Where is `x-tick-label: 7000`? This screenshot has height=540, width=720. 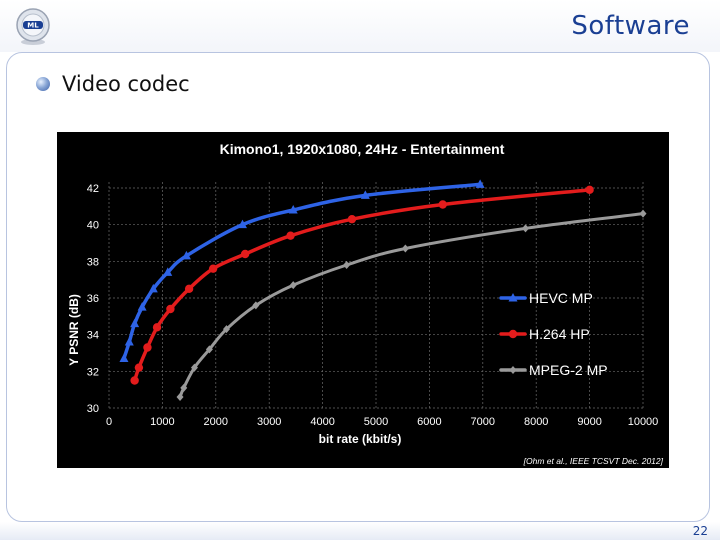
x-tick-label: 7000 is located at coordinates (483, 422).